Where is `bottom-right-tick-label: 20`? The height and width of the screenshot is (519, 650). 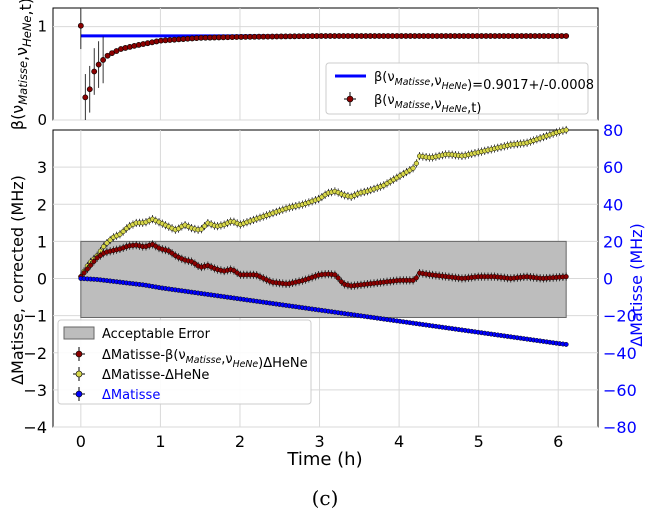 bottom-right-tick-label: 20 is located at coordinates (613, 241).